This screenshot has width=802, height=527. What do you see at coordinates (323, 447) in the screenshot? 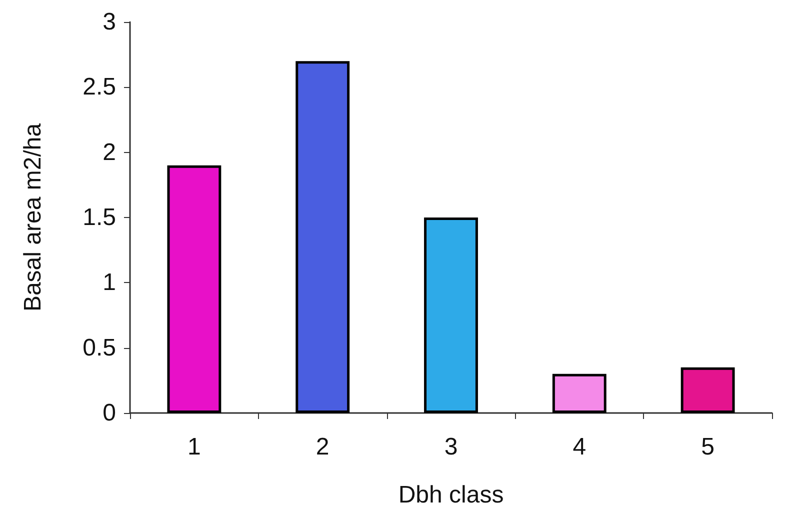
I see `x-tick-label: 2` at bounding box center [323, 447].